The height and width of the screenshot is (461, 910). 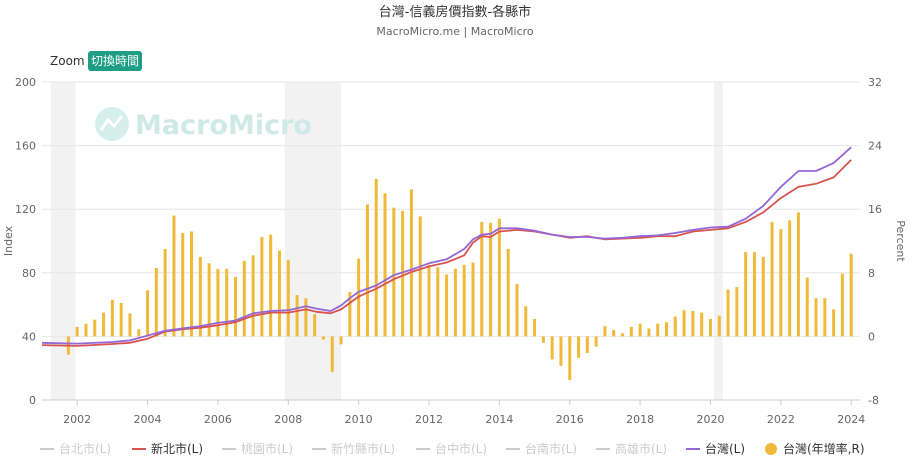 What do you see at coordinates (541, 448) in the screenshot?
I see `legend-item-5: 台南市(L)` at bounding box center [541, 448].